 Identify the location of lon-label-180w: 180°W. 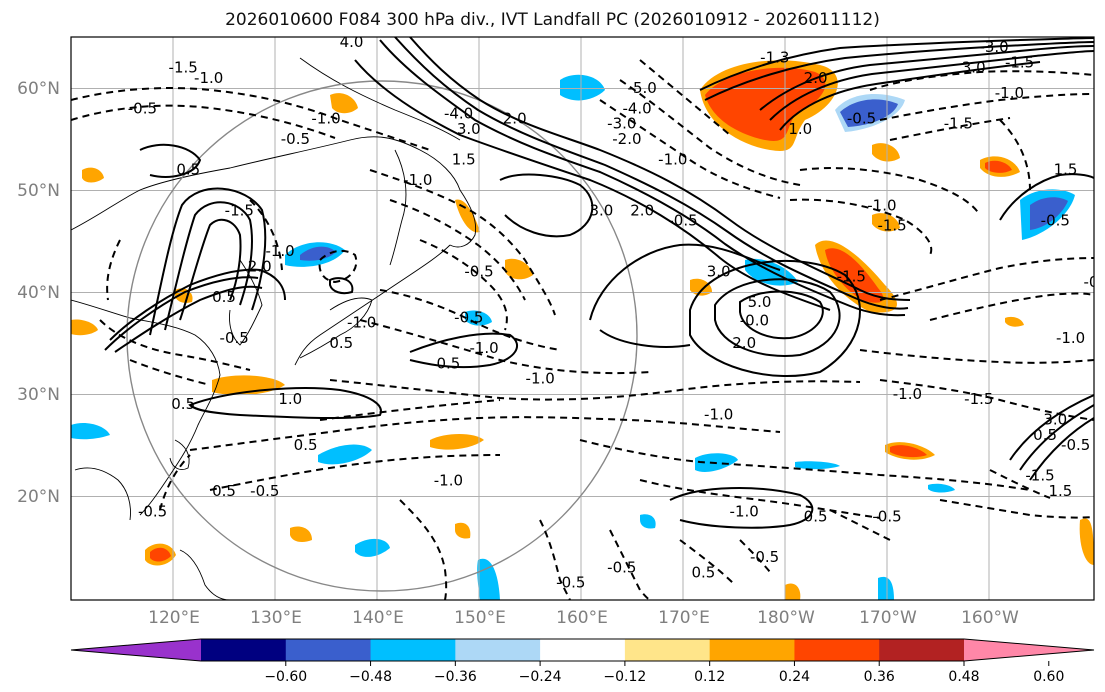
(786, 618).